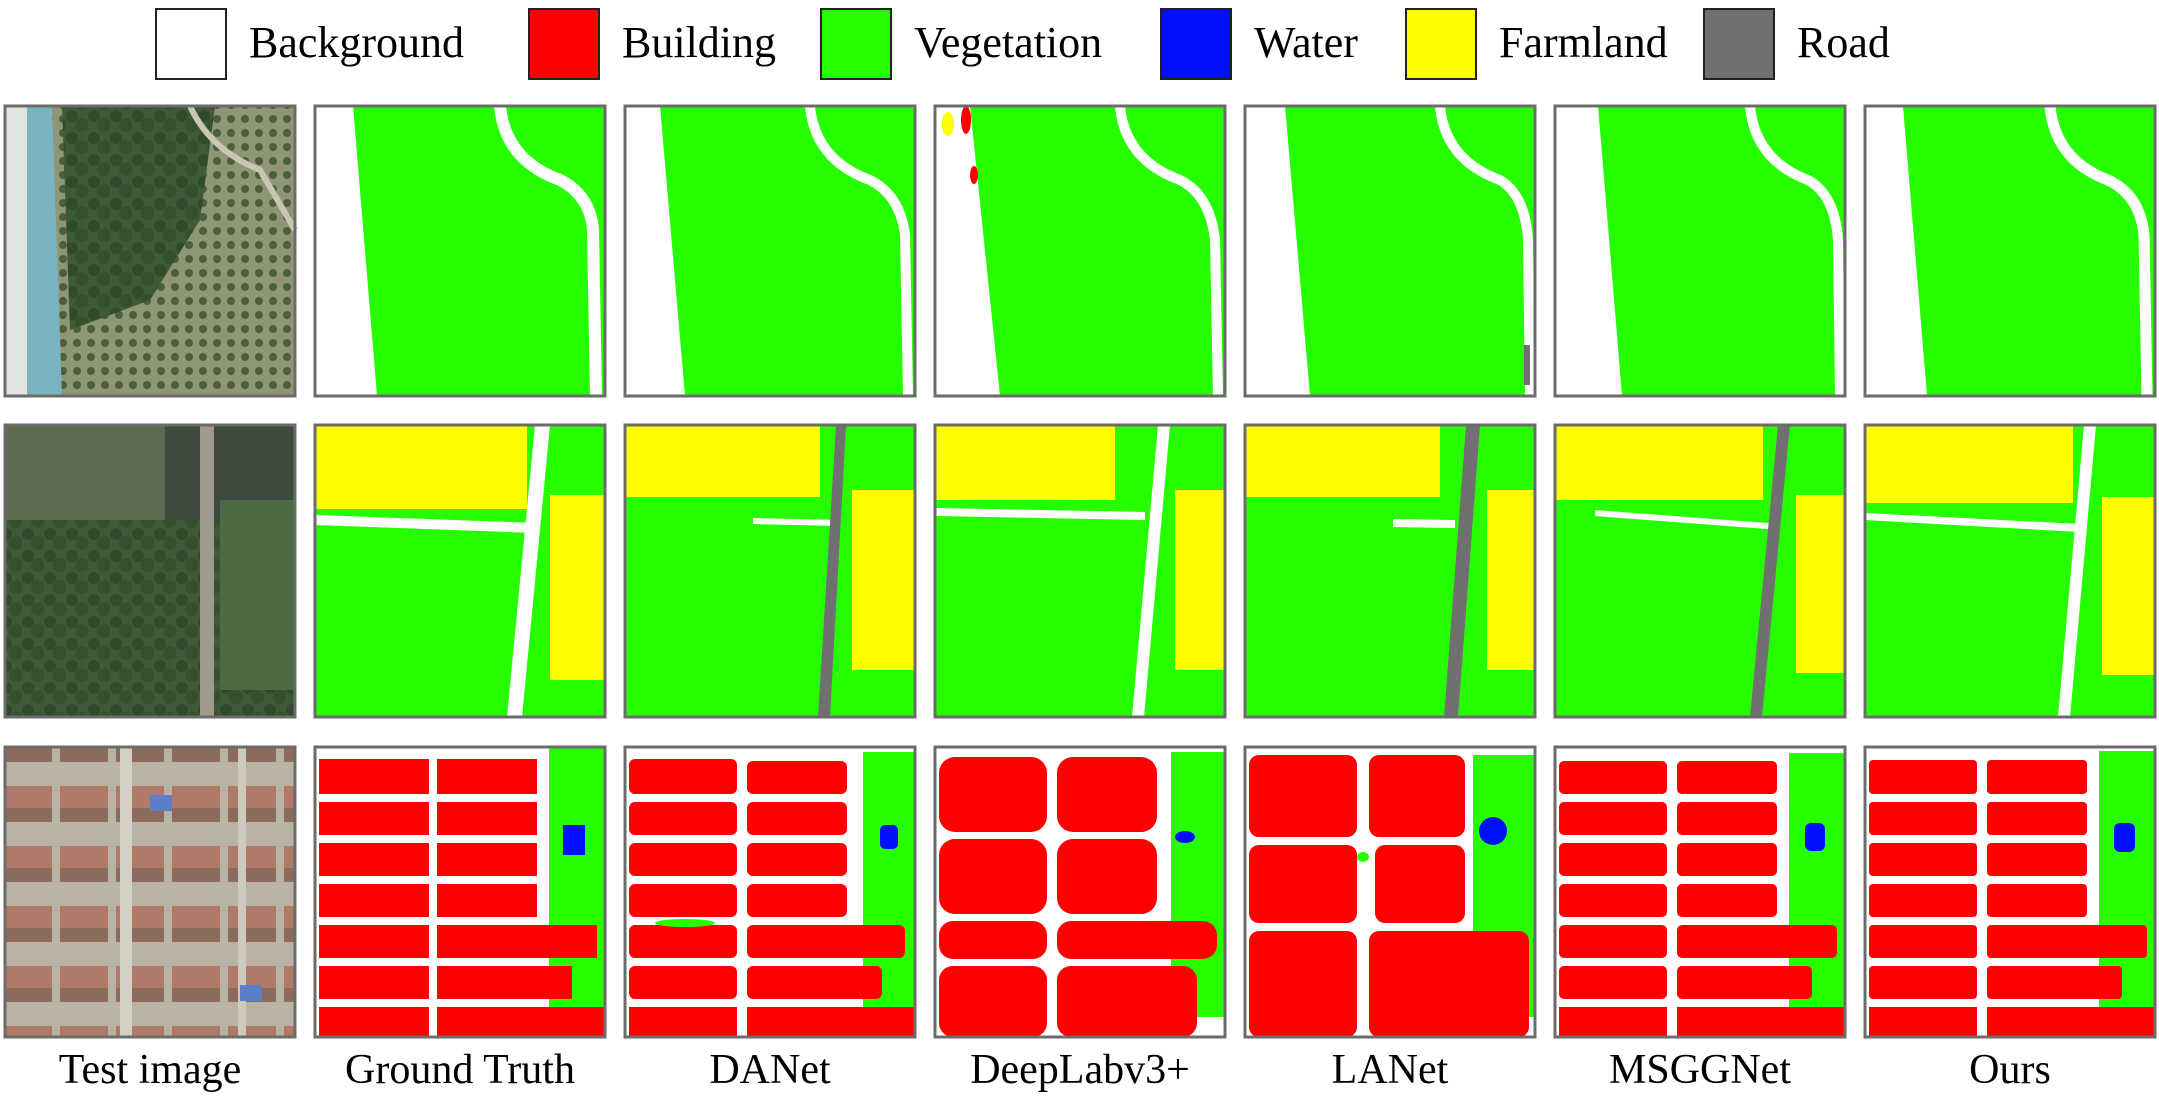  I want to click on danet-row3, so click(770, 892).